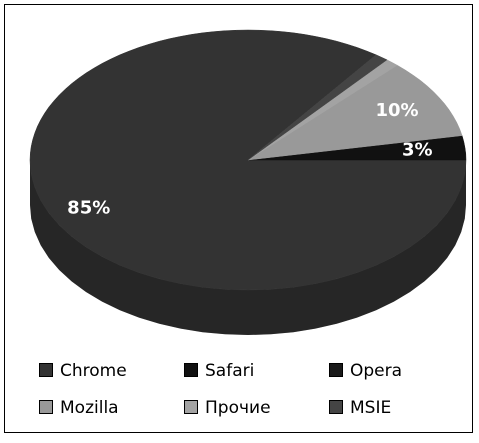  I want to click on legend-label: Mozilla, so click(89, 408).